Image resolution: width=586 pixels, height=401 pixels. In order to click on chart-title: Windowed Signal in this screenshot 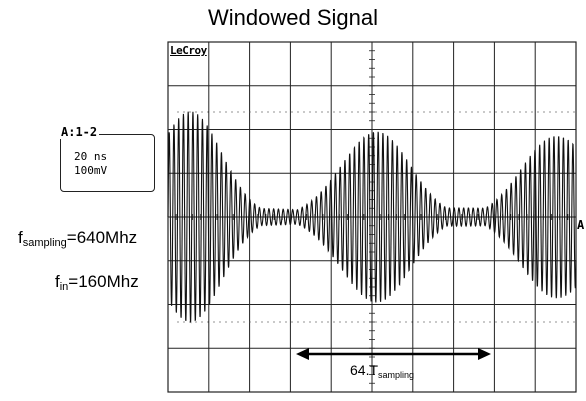, I will do `click(293, 17)`.